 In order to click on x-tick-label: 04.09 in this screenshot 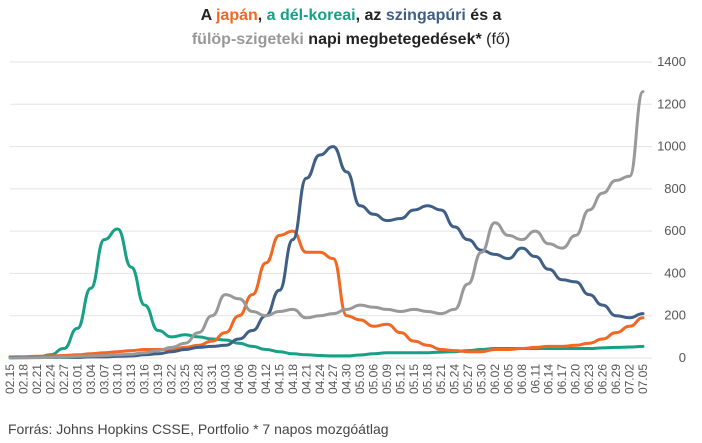, I will do `click(252, 379)`.